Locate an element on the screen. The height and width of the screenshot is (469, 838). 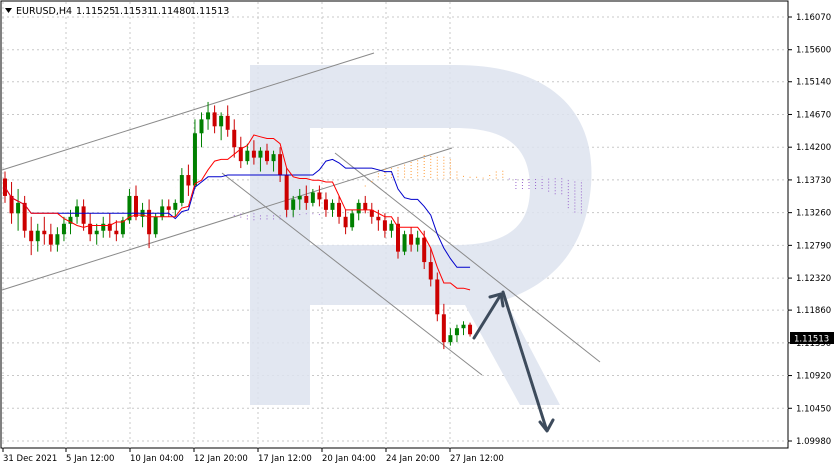
y-tick-label: 1.13730 is located at coordinates (813, 181).